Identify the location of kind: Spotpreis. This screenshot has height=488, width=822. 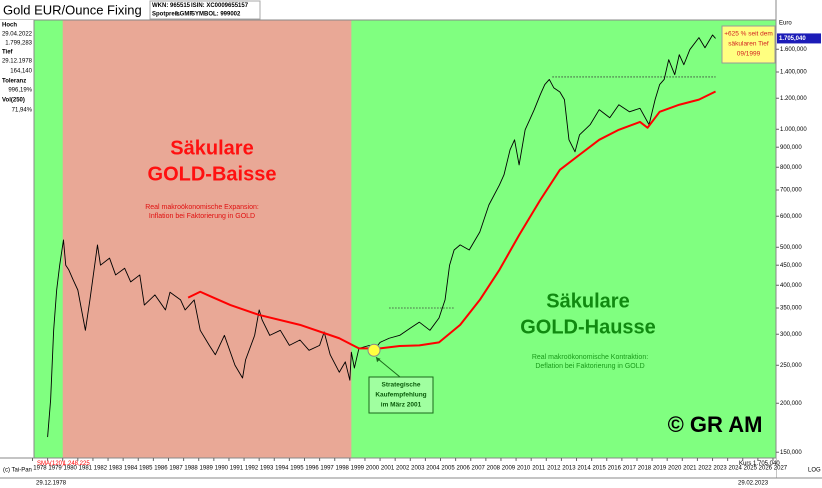
(166, 15).